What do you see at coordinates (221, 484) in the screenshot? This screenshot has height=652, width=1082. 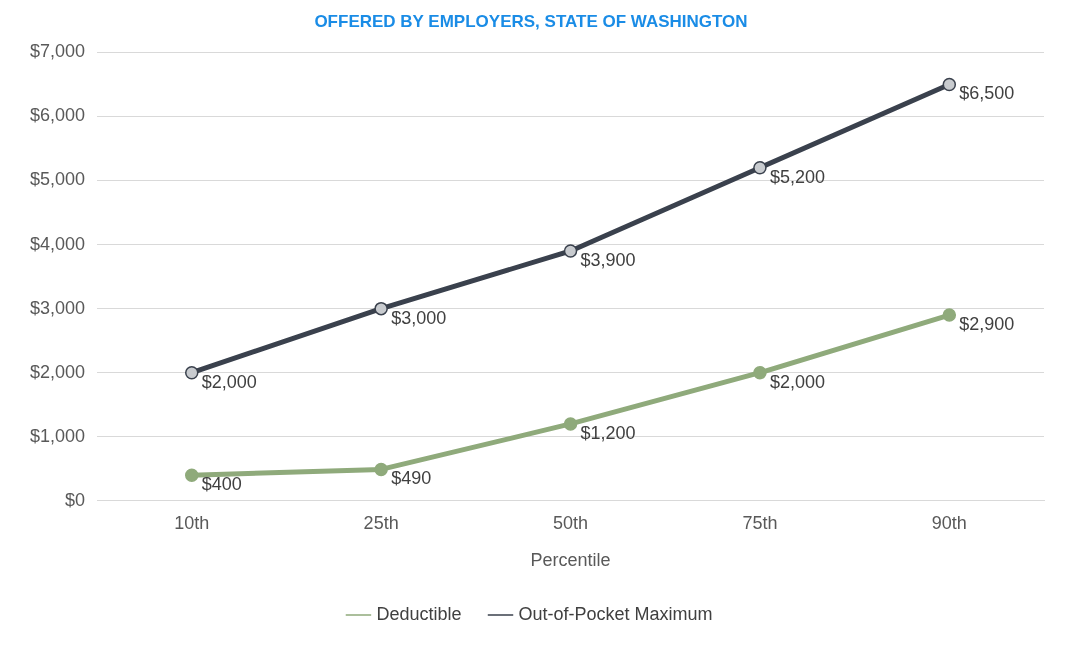 I see `text: $400` at bounding box center [221, 484].